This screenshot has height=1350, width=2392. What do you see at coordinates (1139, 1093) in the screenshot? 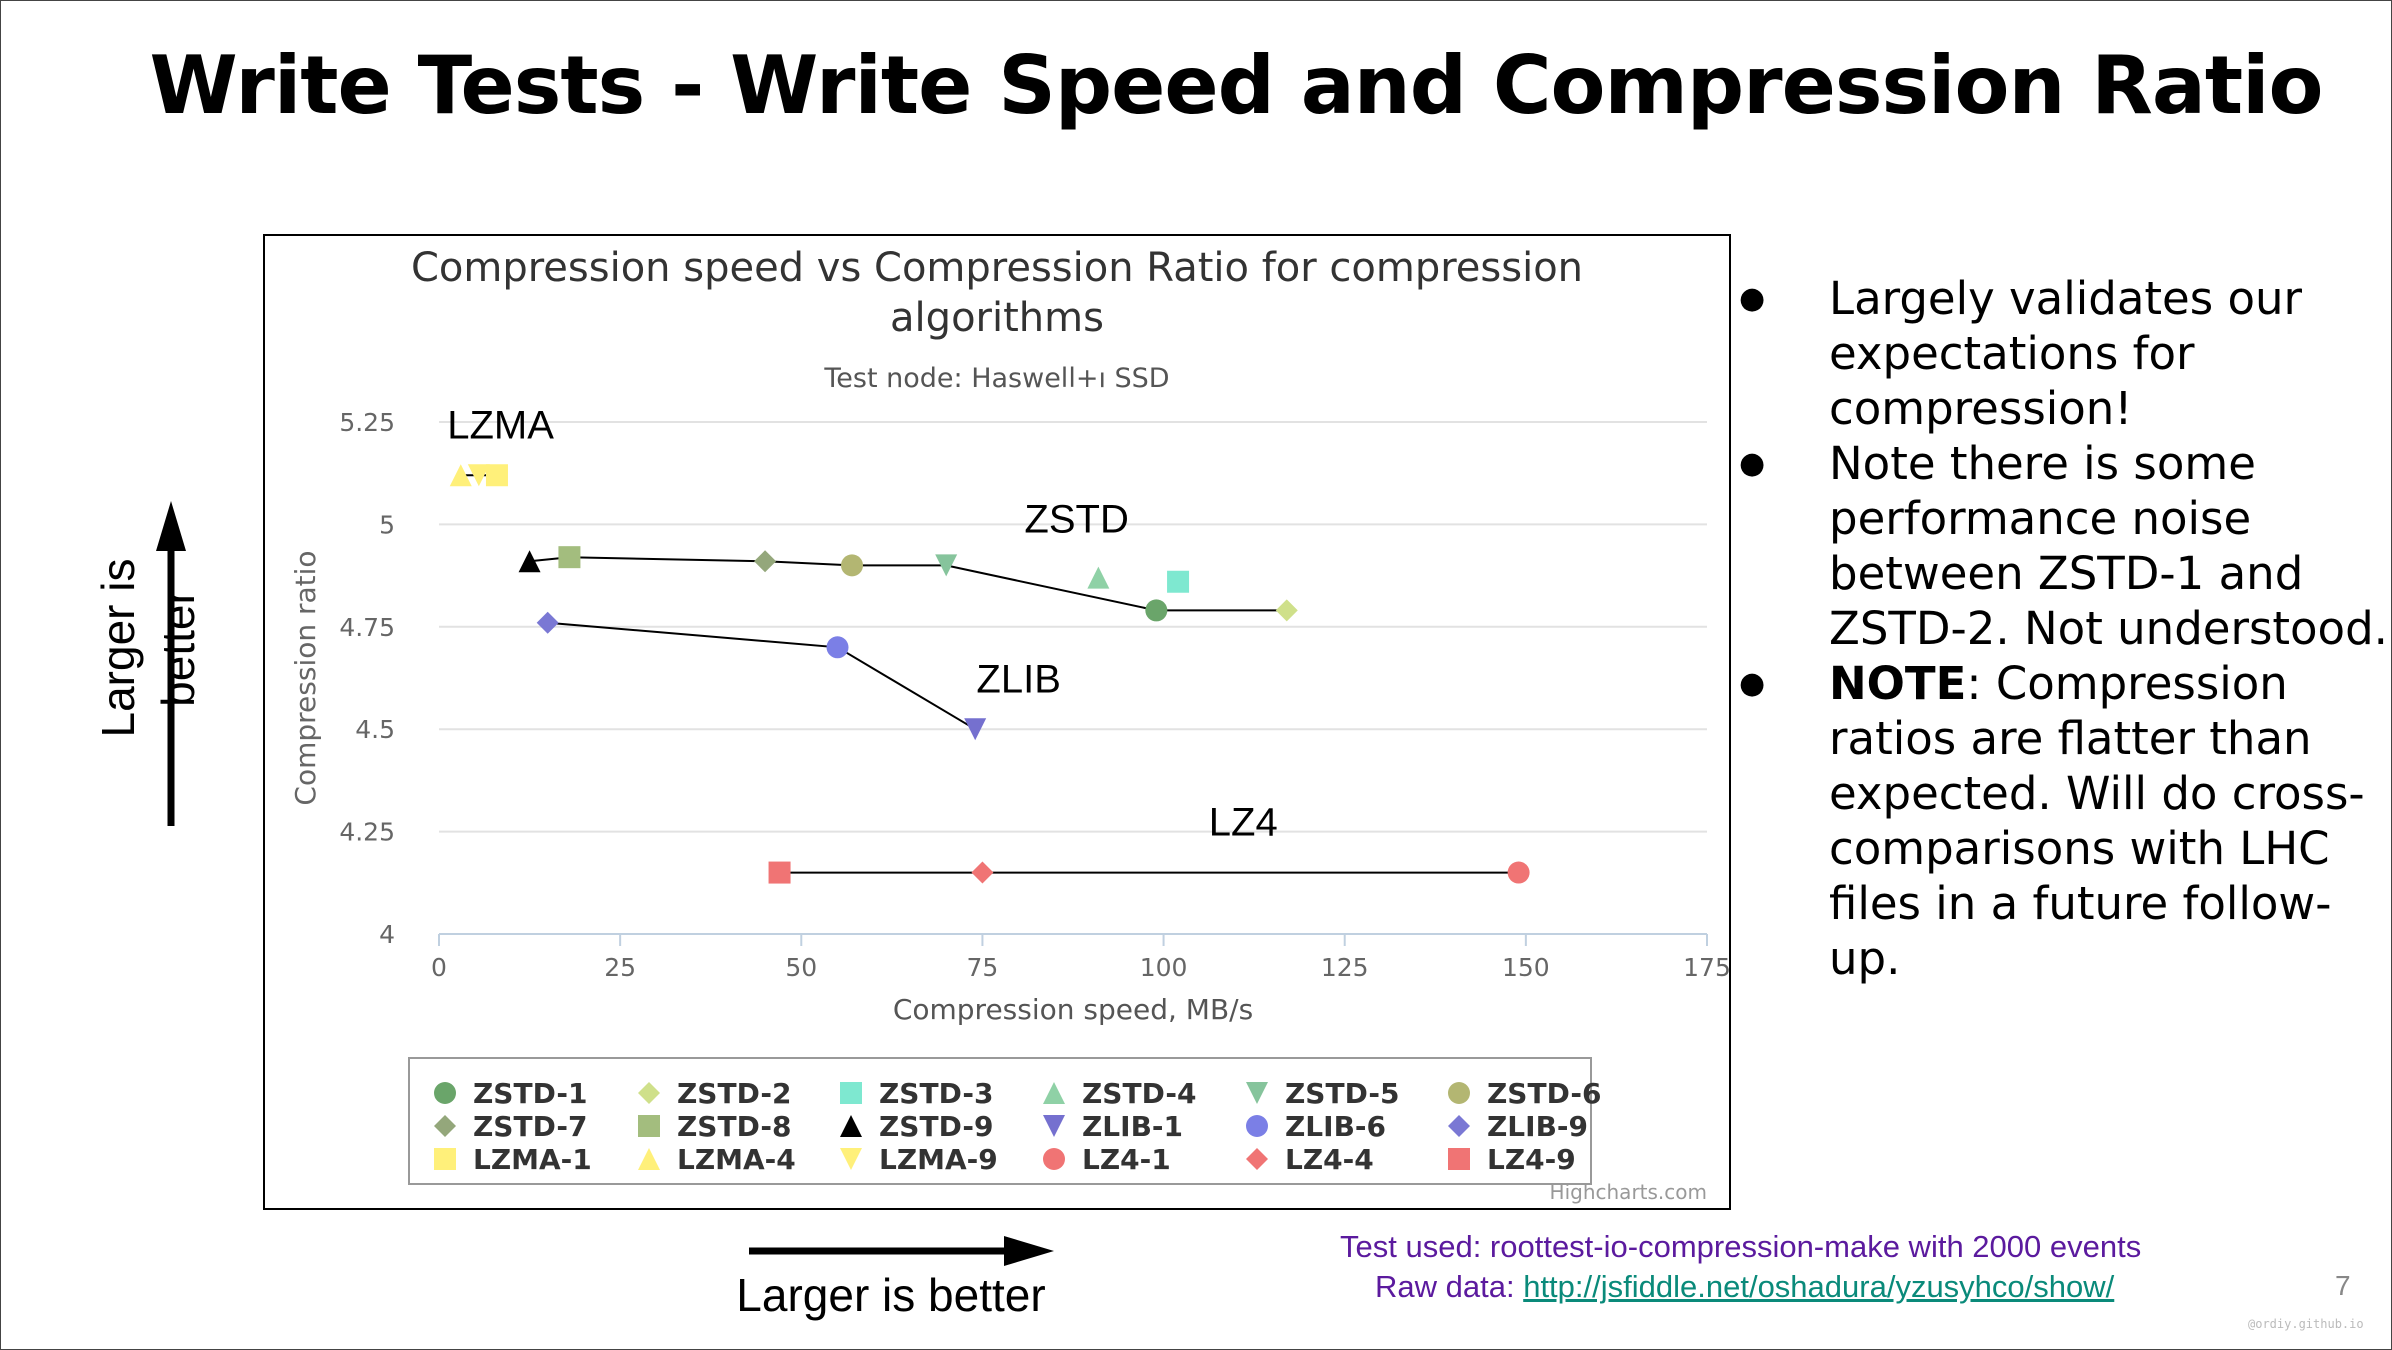
I see `legend-label: ZSTD-4` at bounding box center [1139, 1093].